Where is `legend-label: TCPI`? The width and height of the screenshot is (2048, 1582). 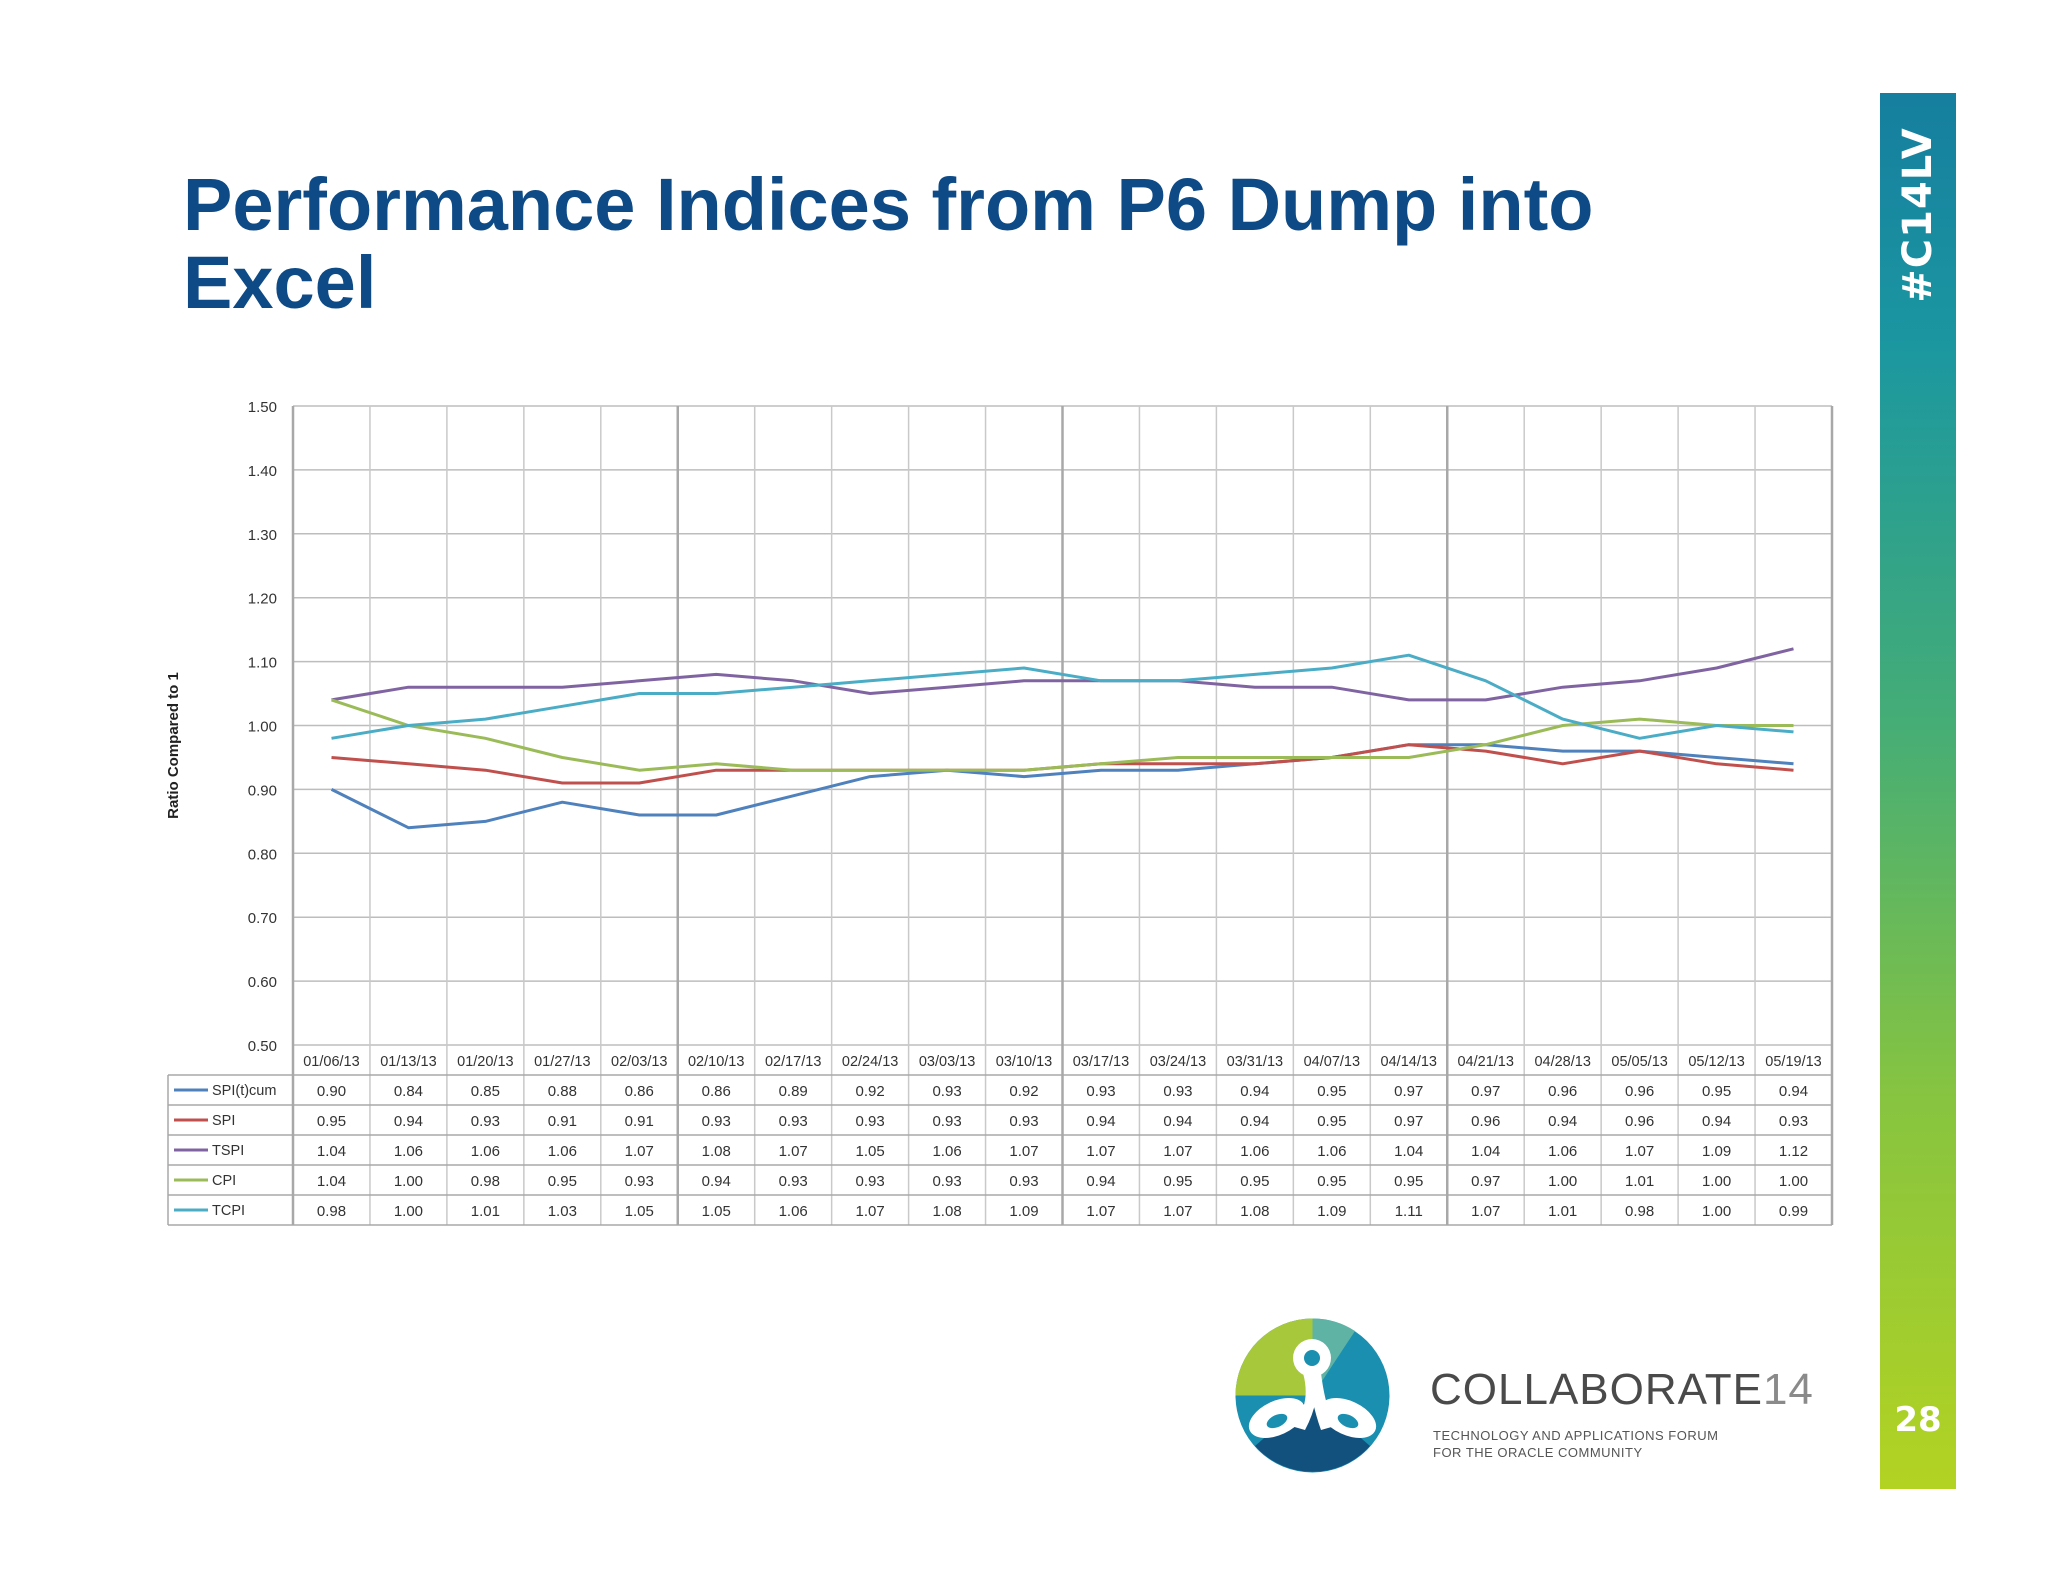
legend-label: TCPI is located at coordinates (228, 1211).